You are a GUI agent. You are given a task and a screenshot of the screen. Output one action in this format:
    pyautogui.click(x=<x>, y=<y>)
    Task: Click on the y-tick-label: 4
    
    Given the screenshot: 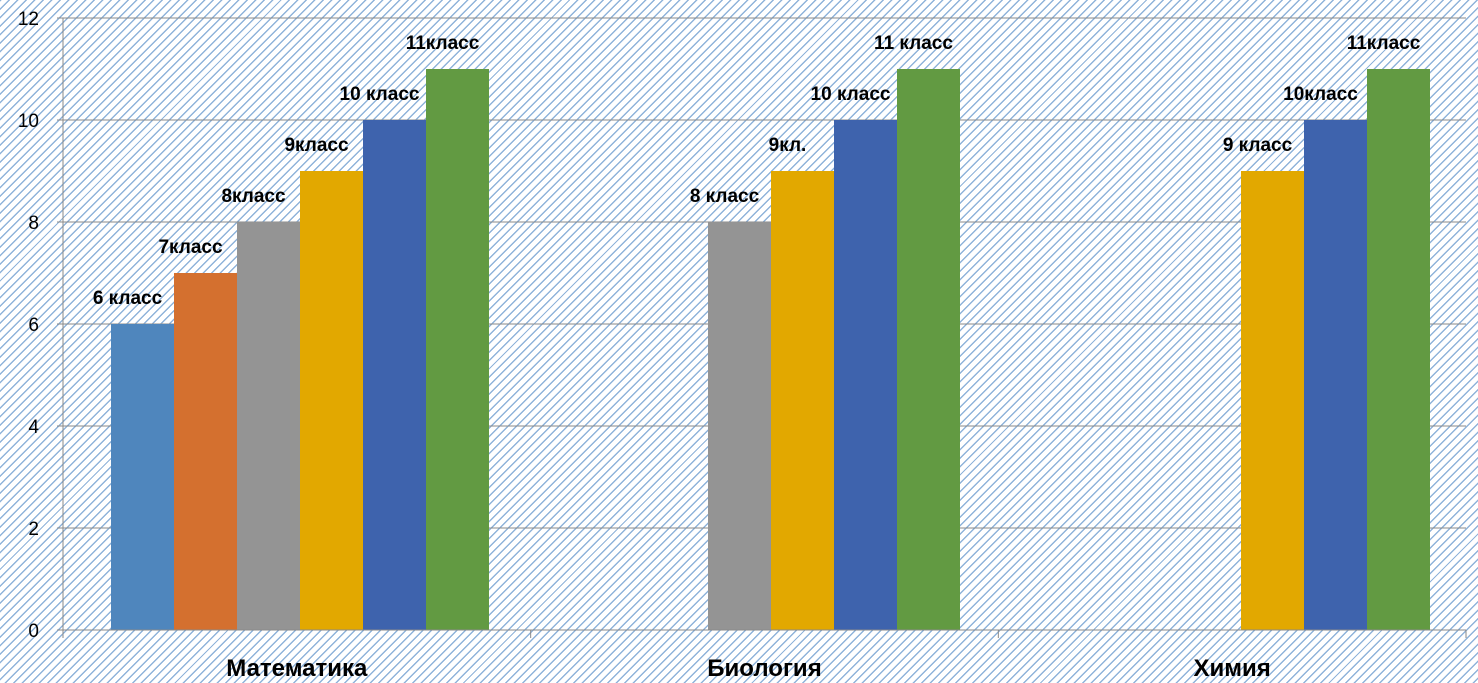 What is the action you would take?
    pyautogui.click(x=33, y=427)
    